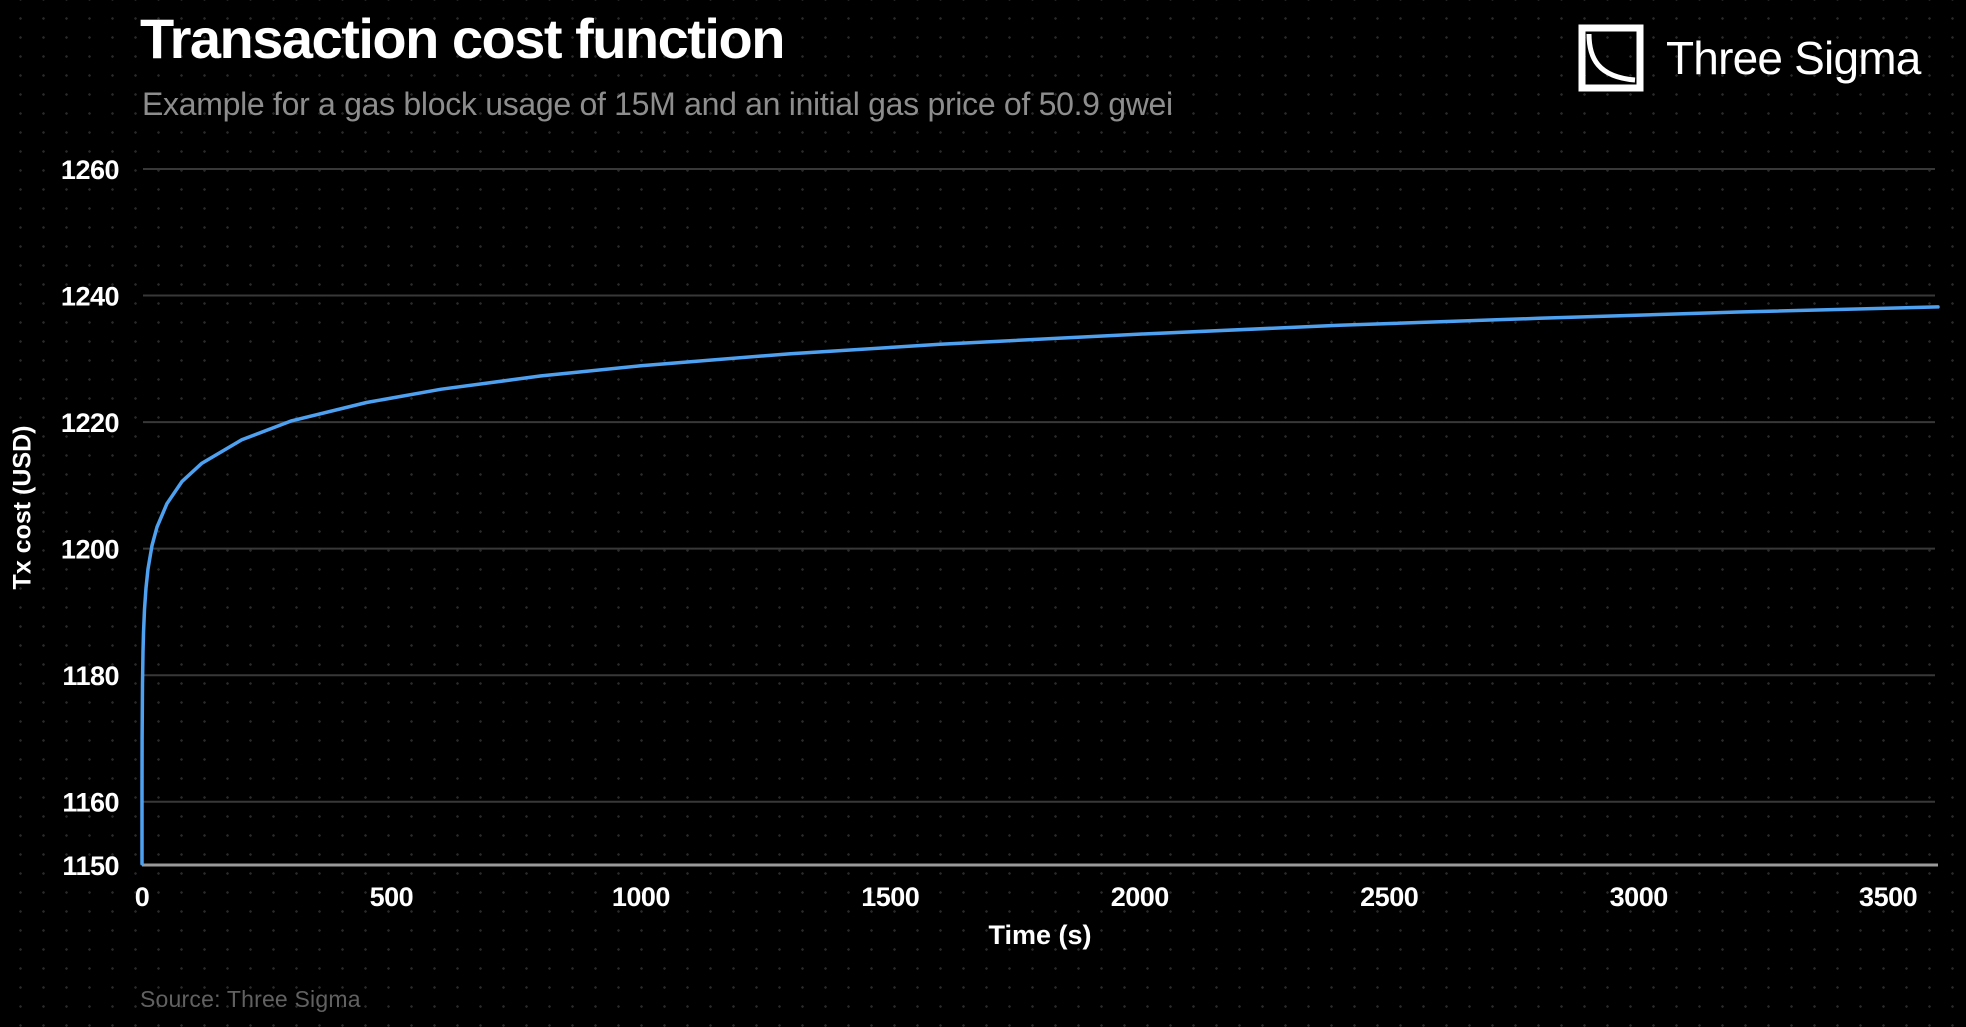  I want to click on y-axis-title-text: Tx cost (USD), so click(22, 507).